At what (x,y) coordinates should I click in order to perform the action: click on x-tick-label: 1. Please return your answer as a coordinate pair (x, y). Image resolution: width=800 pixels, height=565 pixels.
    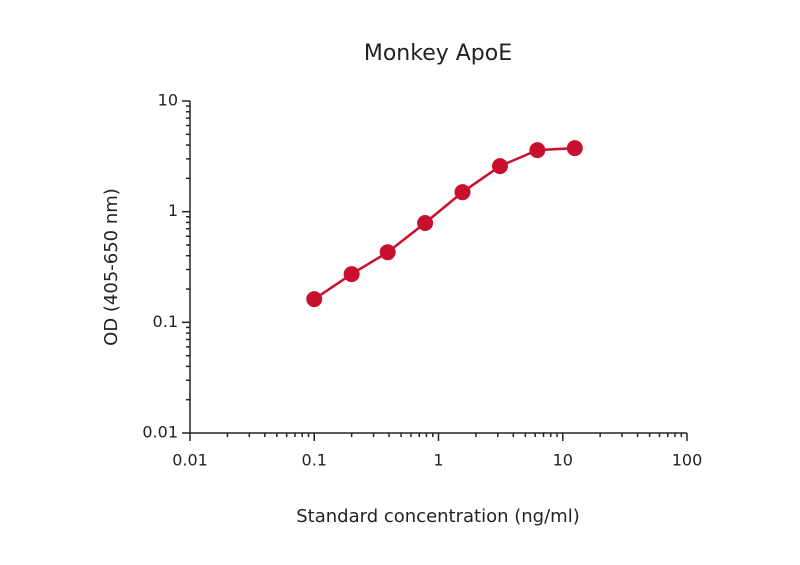
    Looking at the image, I should click on (438, 460).